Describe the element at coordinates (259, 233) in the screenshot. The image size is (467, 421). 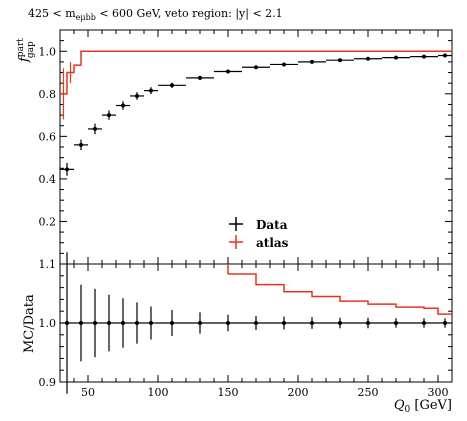
I see `legend: Data atlas` at that location.